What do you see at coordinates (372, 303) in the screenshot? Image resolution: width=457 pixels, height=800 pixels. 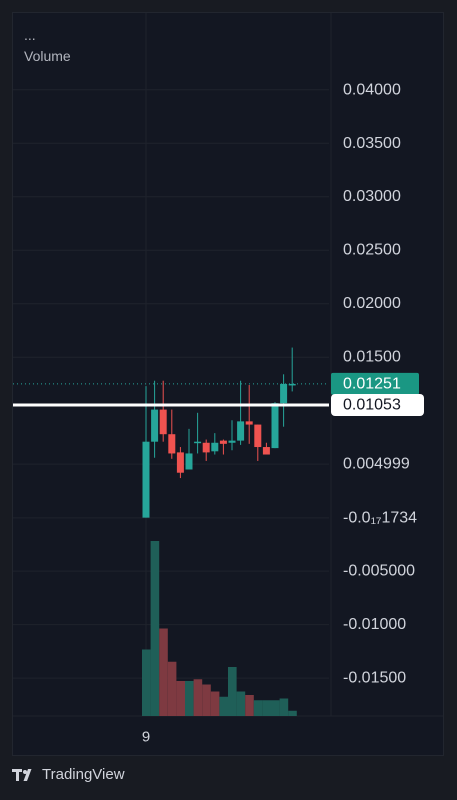 I see `price-tick-label: 0.02000` at bounding box center [372, 303].